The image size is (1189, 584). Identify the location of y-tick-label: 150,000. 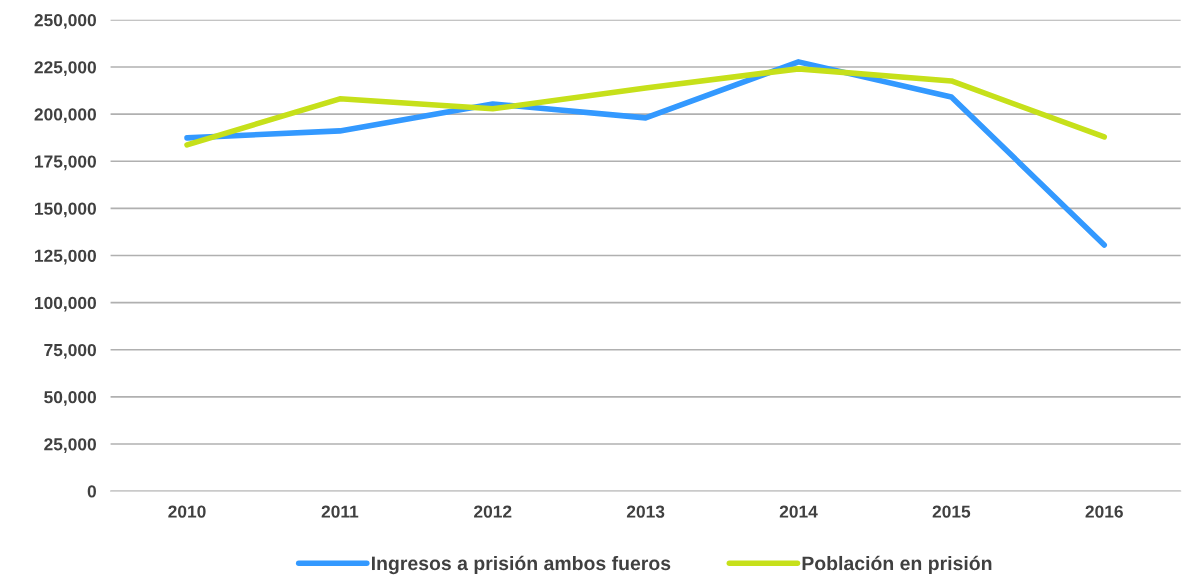
(65, 210).